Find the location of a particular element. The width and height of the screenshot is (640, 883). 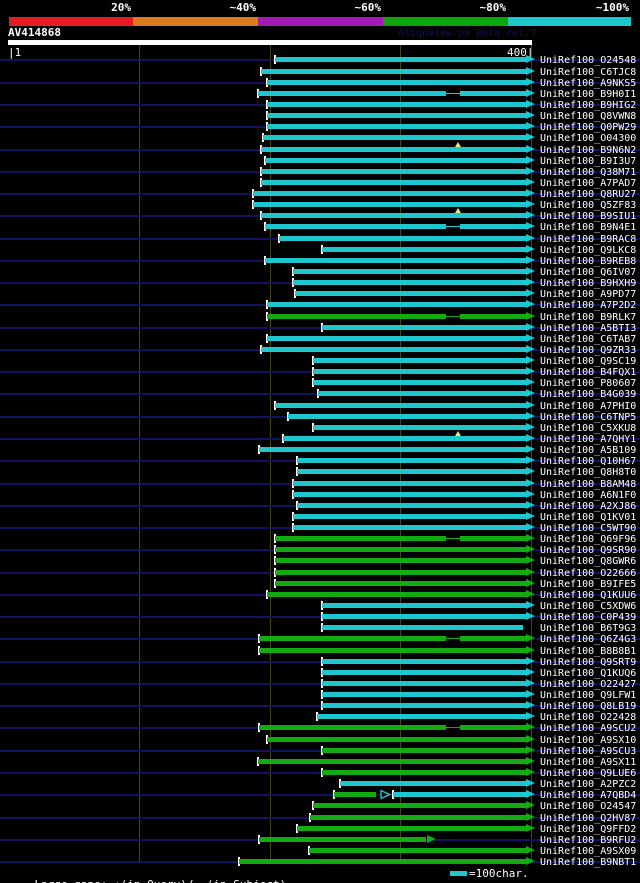

hit-label: UniRef100_C5XDW6 is located at coordinates (588, 606).